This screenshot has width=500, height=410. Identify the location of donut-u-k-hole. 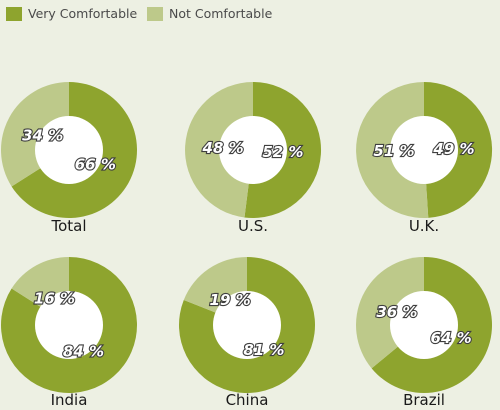
(424, 150).